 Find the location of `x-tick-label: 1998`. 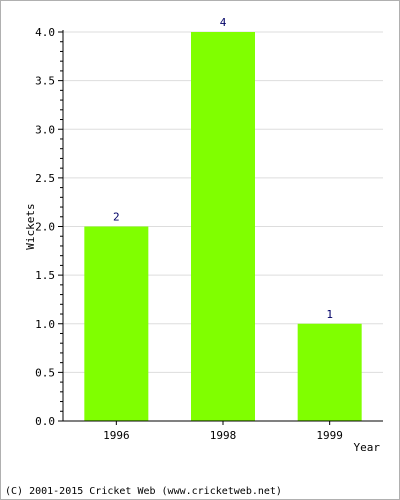

x-tick-label: 1998 is located at coordinates (223, 435).